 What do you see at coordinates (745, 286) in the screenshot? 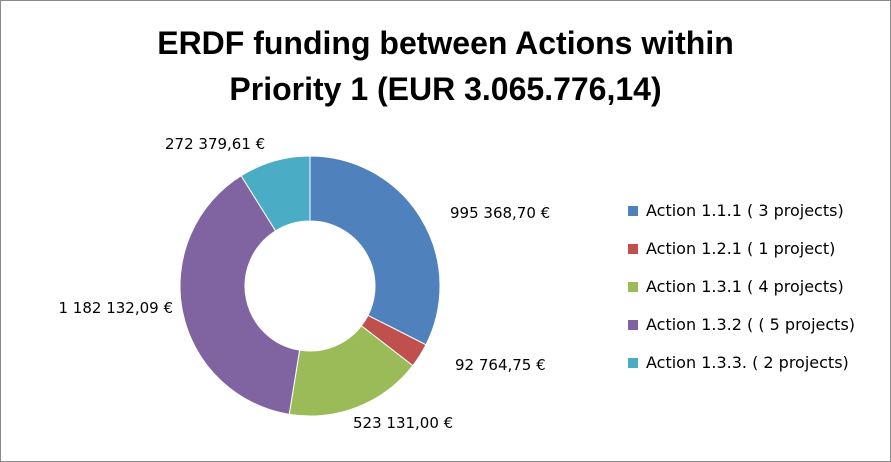
I see `legend-label-3: Action 1.3.1 ( 4 projects)` at bounding box center [745, 286].